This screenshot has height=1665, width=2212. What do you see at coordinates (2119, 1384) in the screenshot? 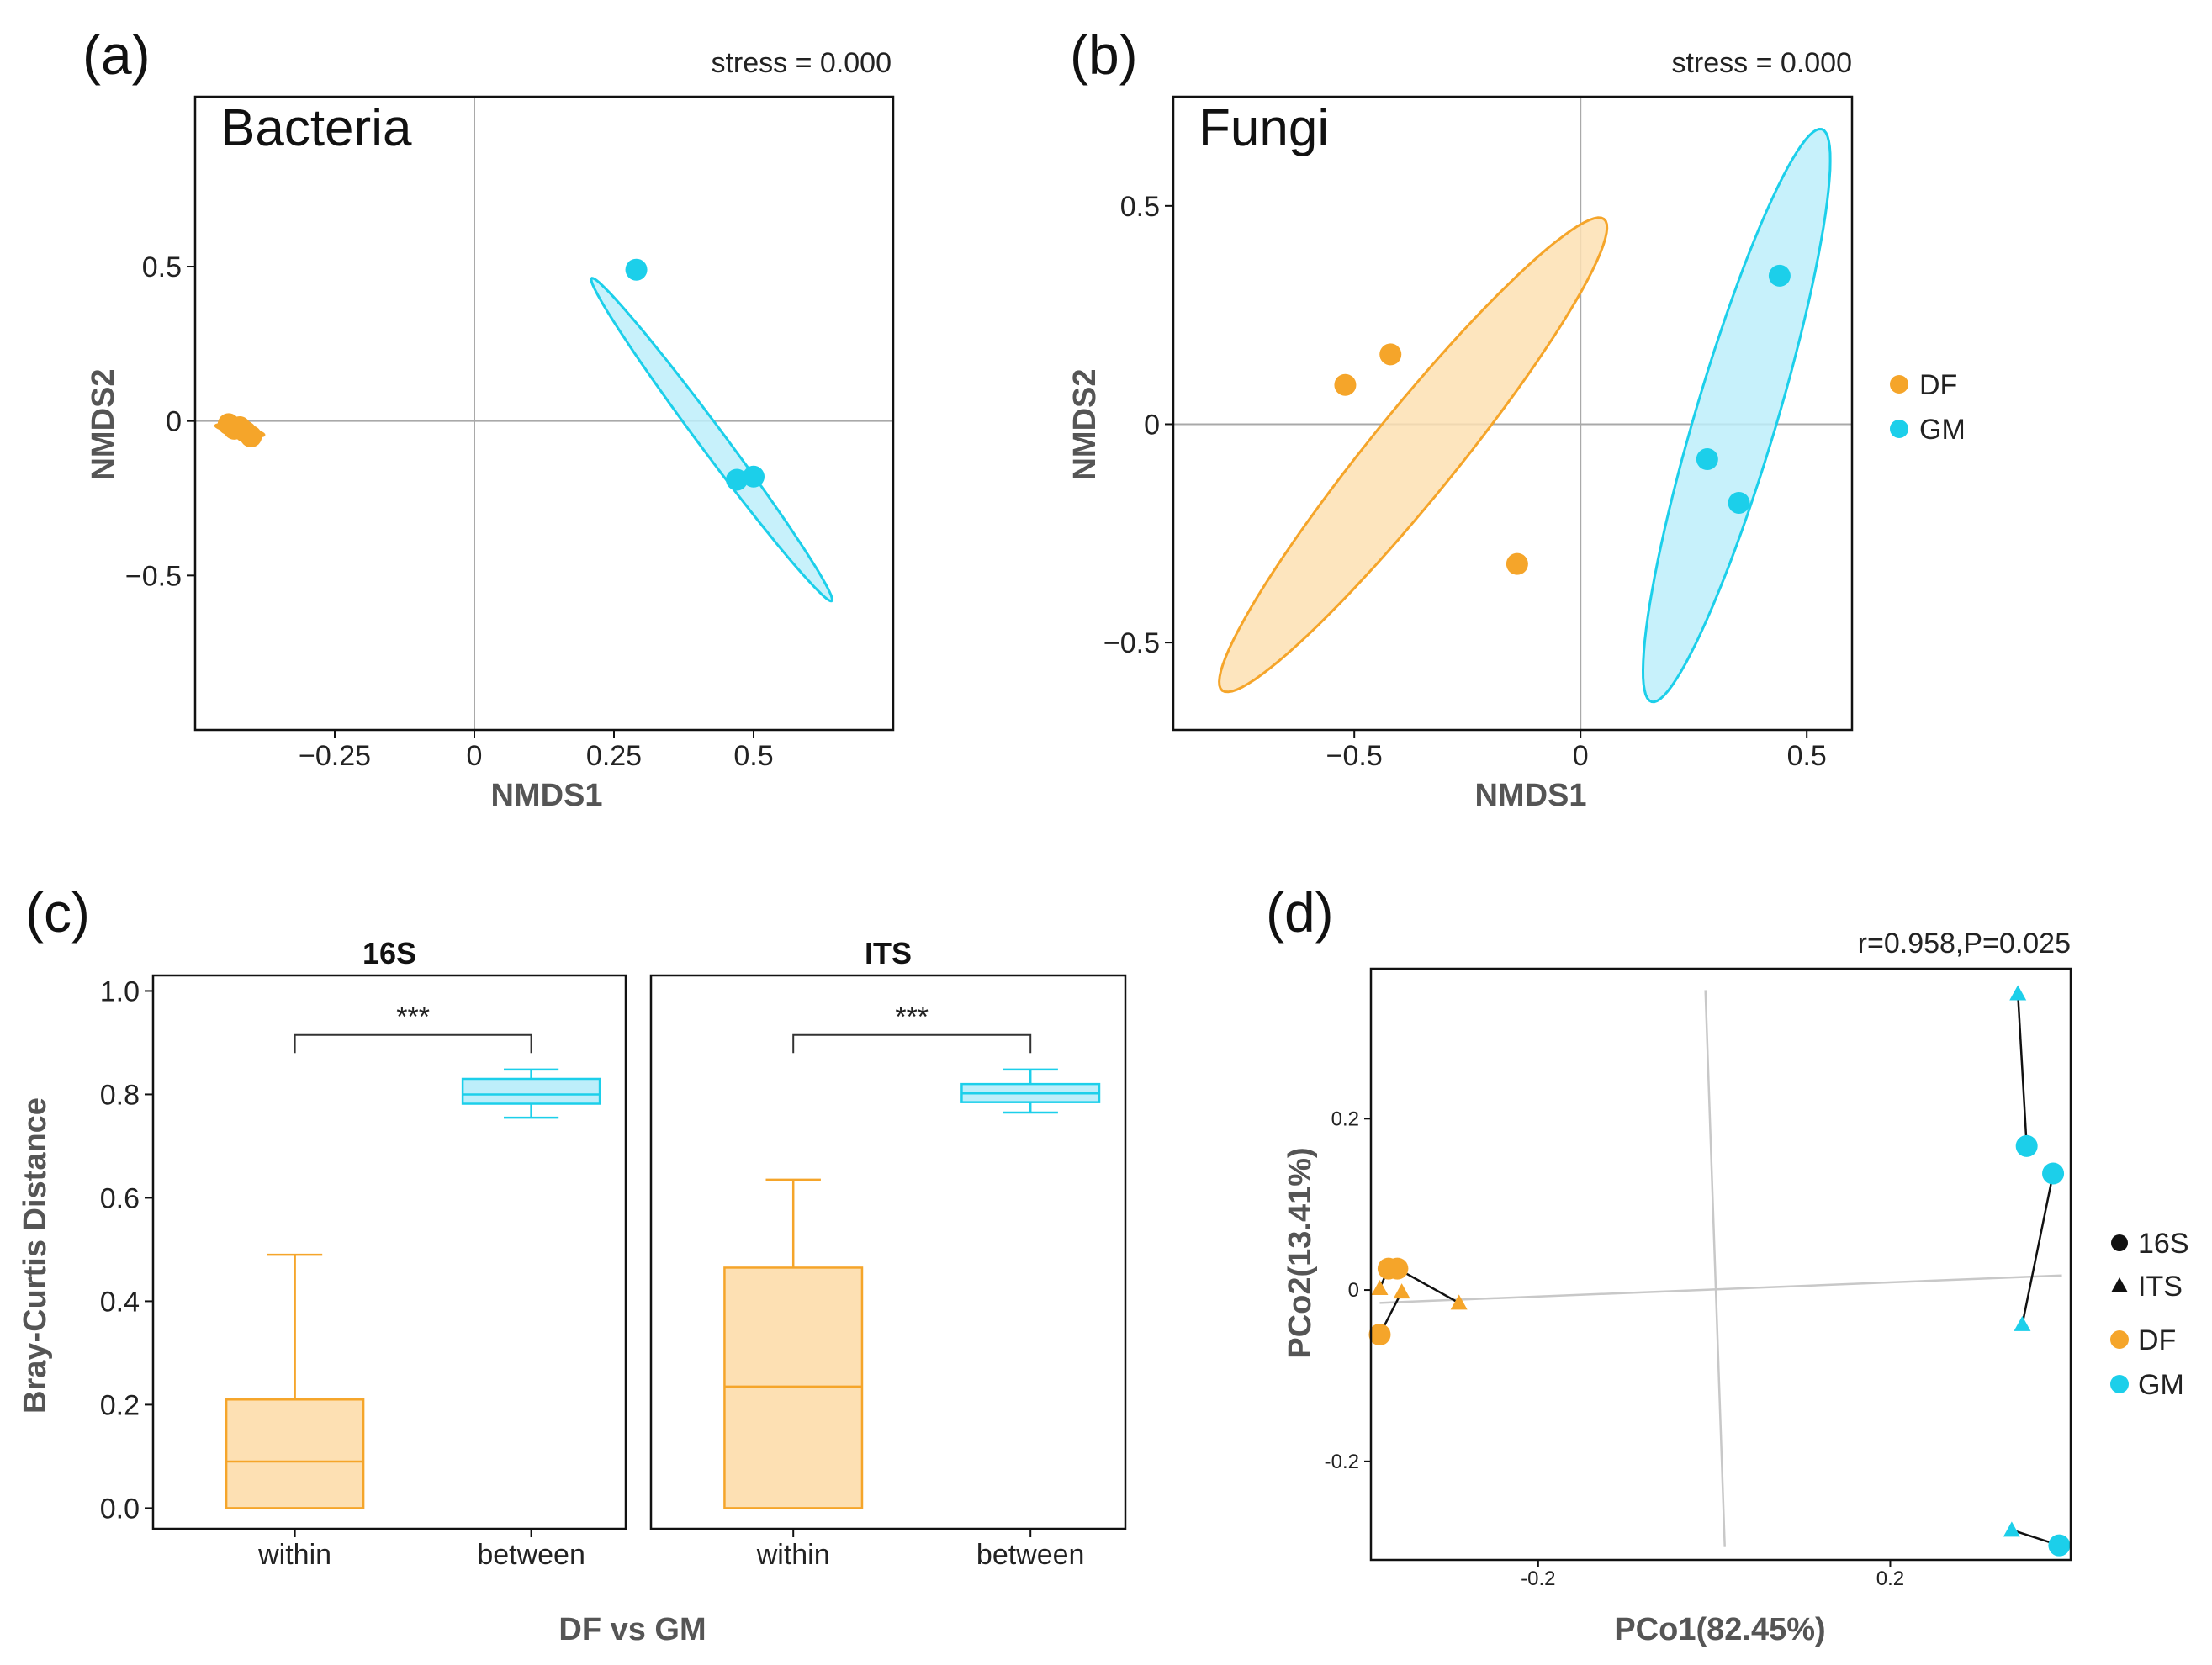
I see `legend-bottom-gm-marker` at bounding box center [2119, 1384].